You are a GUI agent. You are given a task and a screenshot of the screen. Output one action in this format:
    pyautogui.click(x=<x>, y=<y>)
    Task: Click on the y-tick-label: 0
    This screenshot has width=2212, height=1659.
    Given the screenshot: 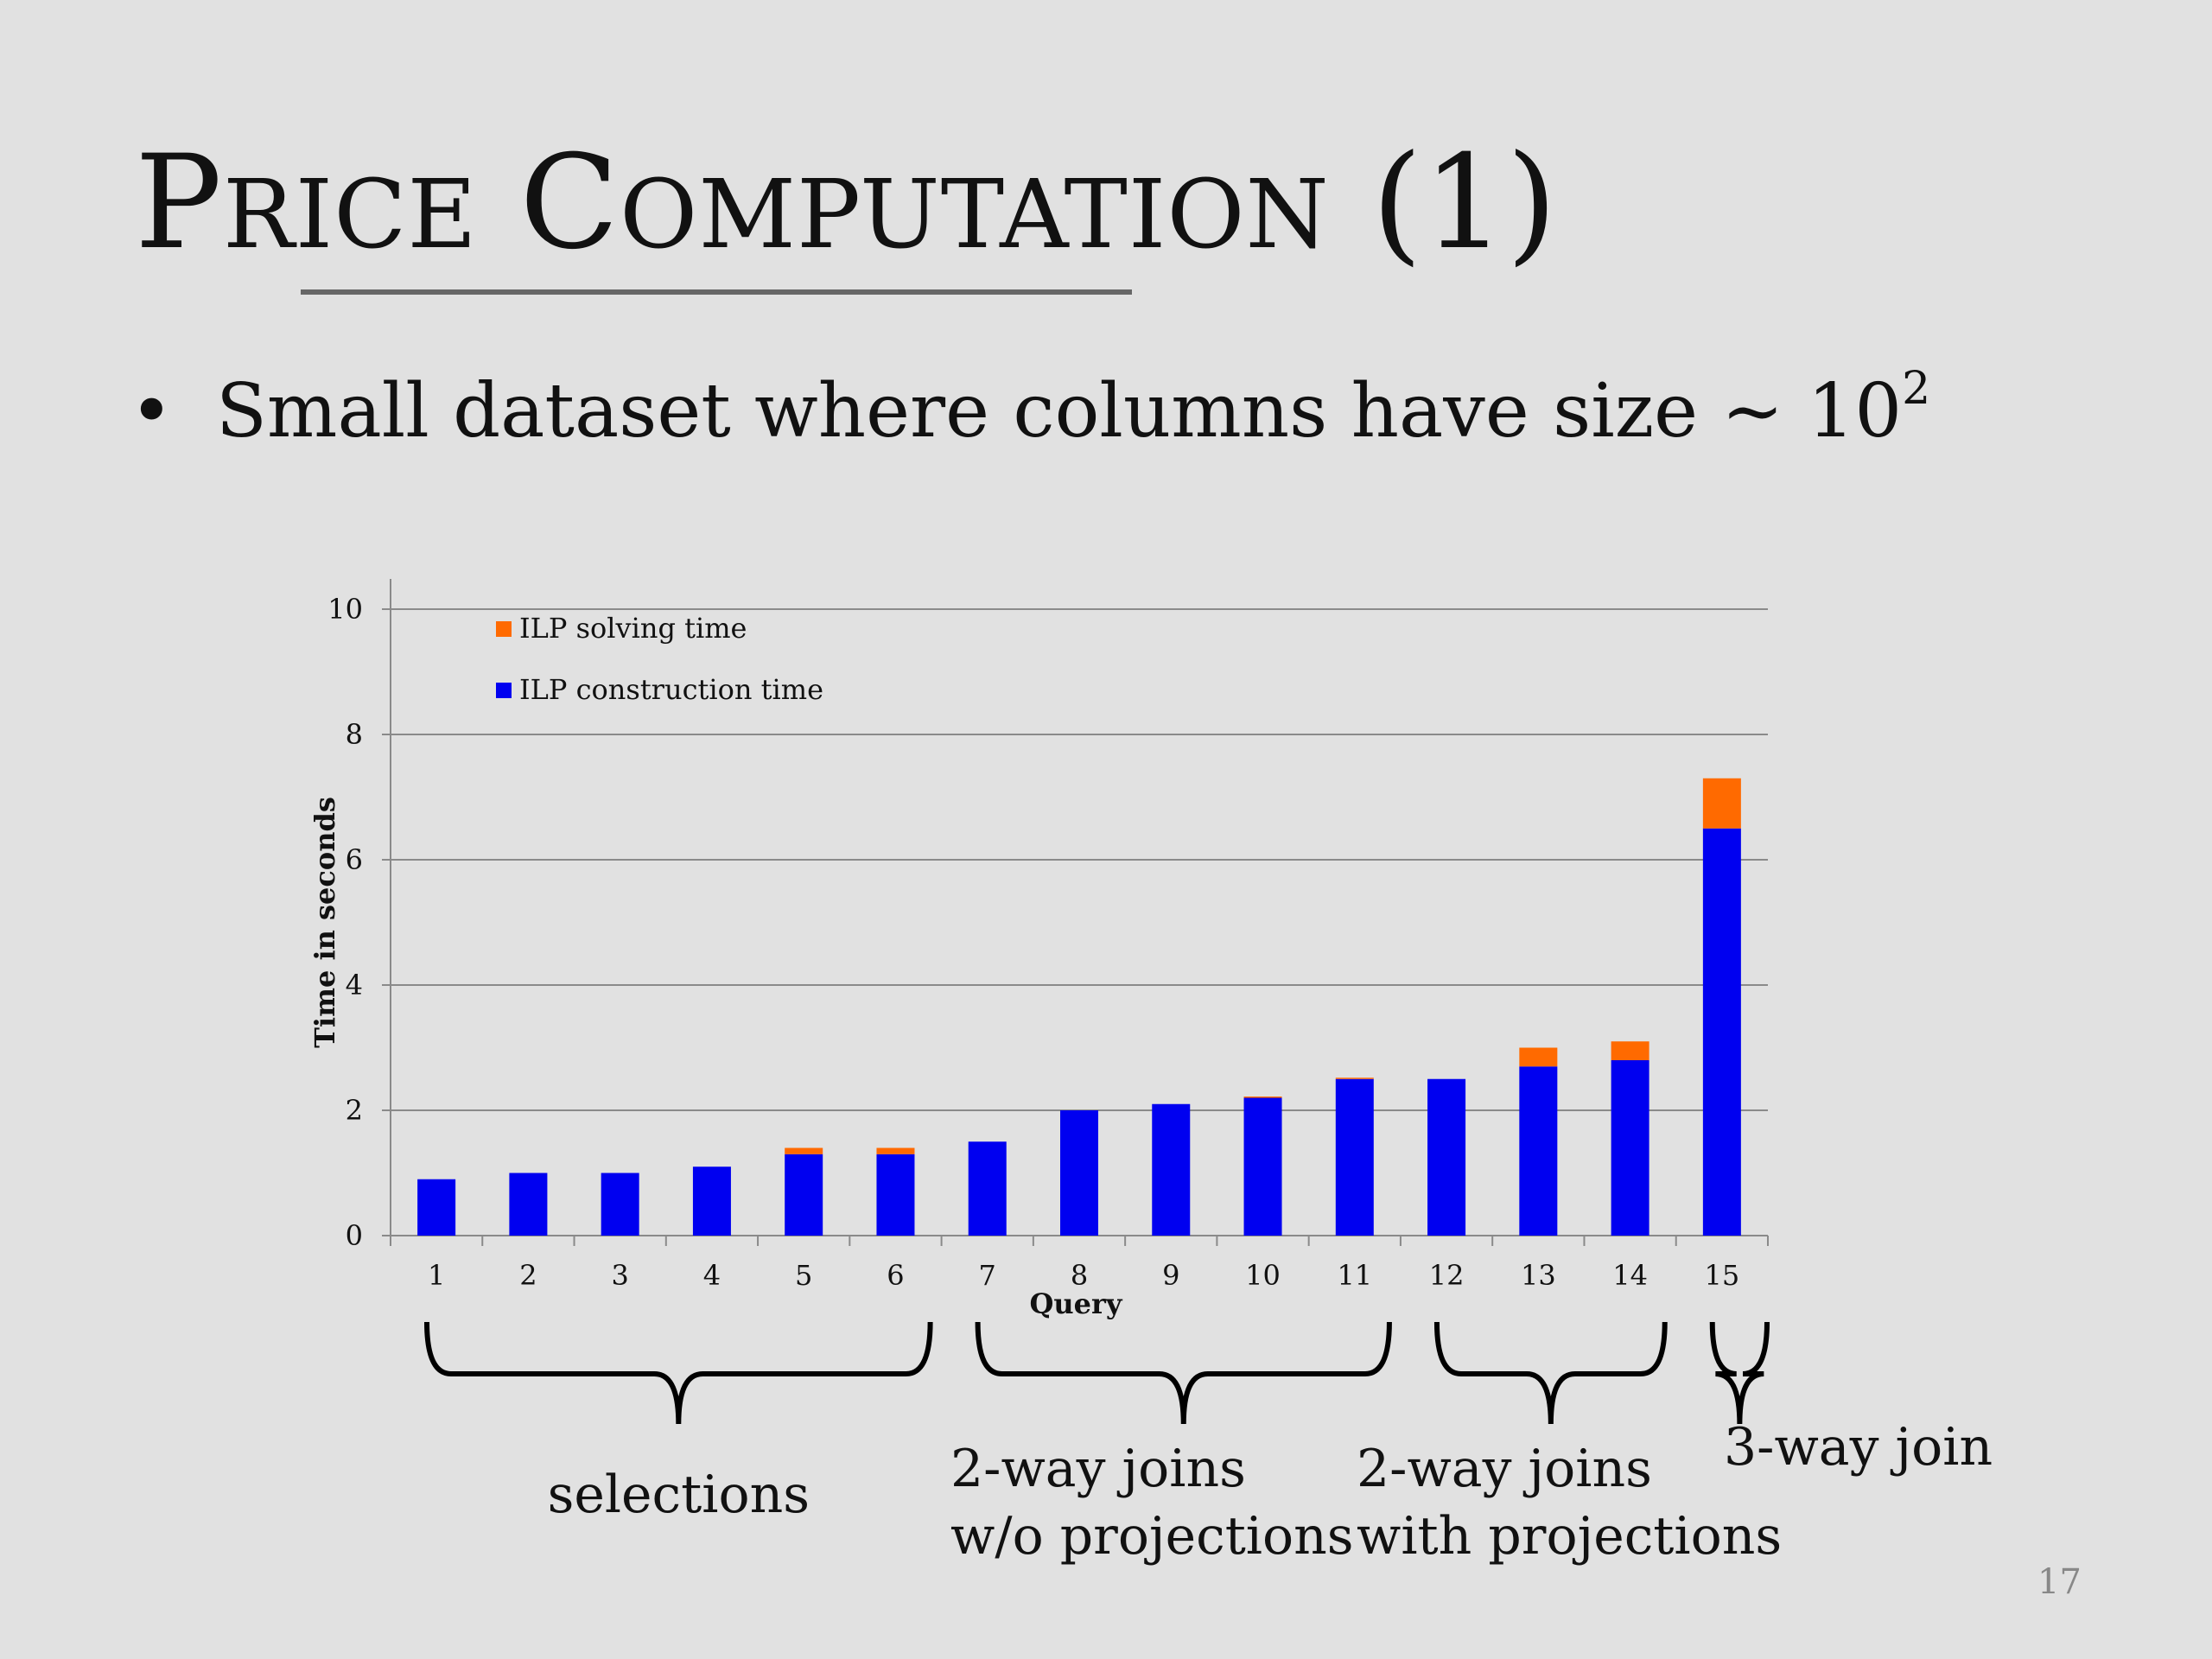 What is the action you would take?
    pyautogui.click(x=354, y=1235)
    